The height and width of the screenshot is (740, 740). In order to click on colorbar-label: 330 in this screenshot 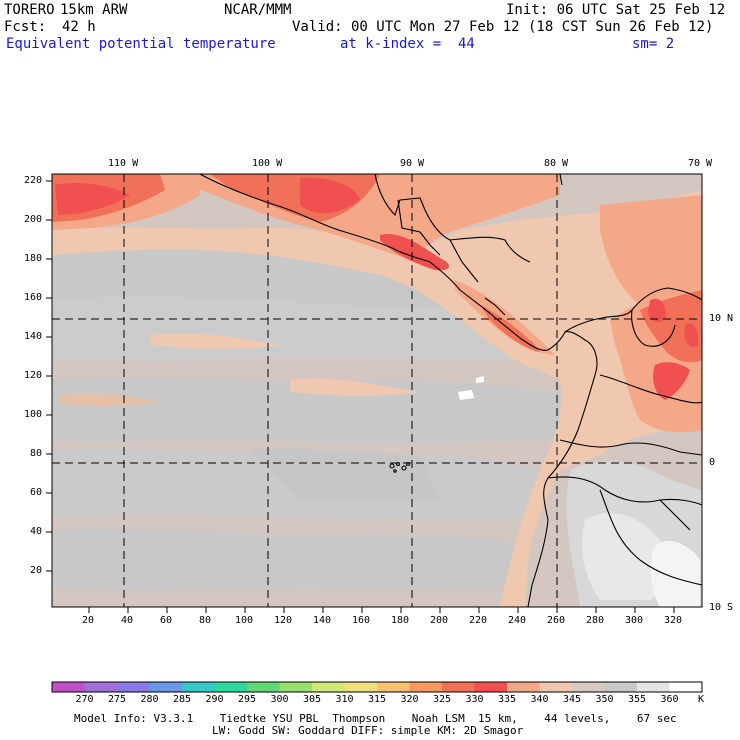, I will do `click(474, 699)`.